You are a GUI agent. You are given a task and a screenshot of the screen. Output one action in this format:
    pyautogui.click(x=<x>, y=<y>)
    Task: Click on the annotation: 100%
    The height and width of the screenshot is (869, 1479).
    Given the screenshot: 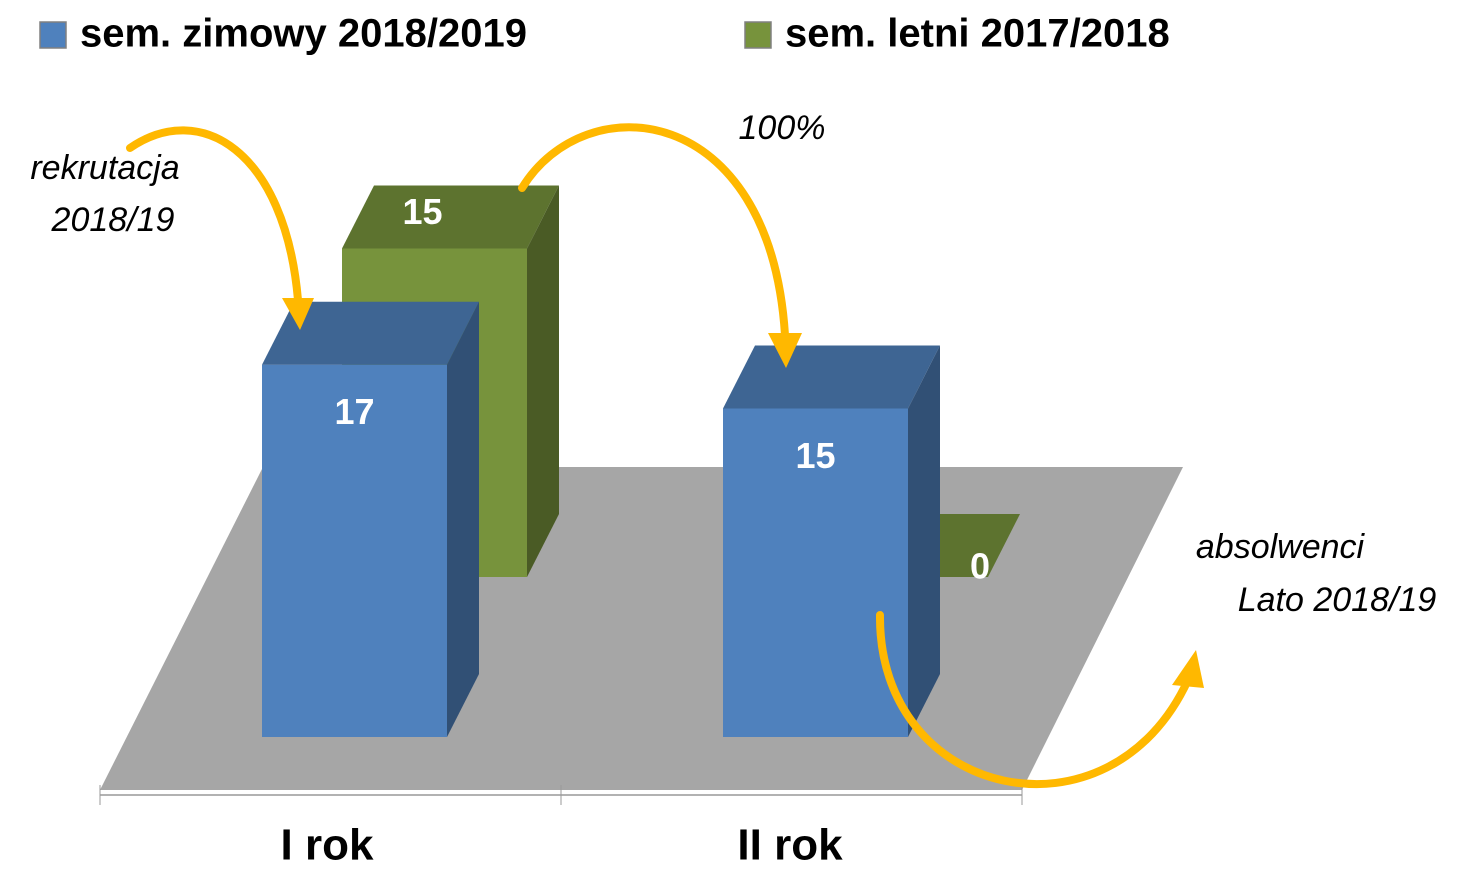 What is the action you would take?
    pyautogui.click(x=782, y=128)
    